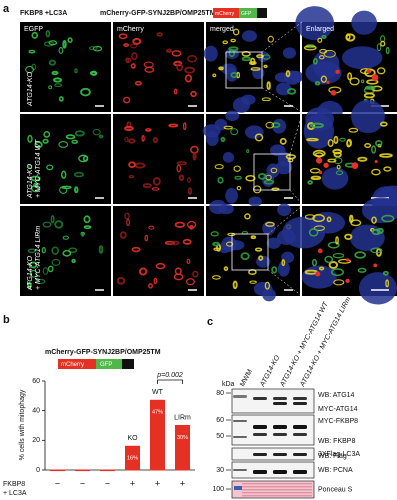  I want to click on blot-label: WB: PCNA, so click(335, 470).